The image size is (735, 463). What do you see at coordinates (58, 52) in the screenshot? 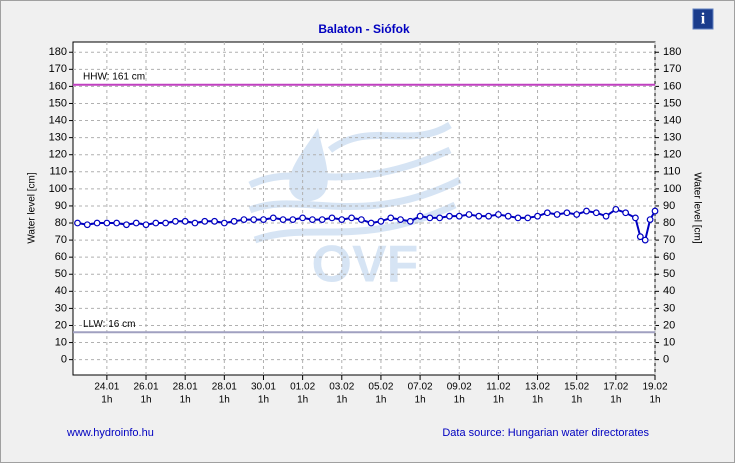
I see `y-tick-label: 180` at bounding box center [58, 52].